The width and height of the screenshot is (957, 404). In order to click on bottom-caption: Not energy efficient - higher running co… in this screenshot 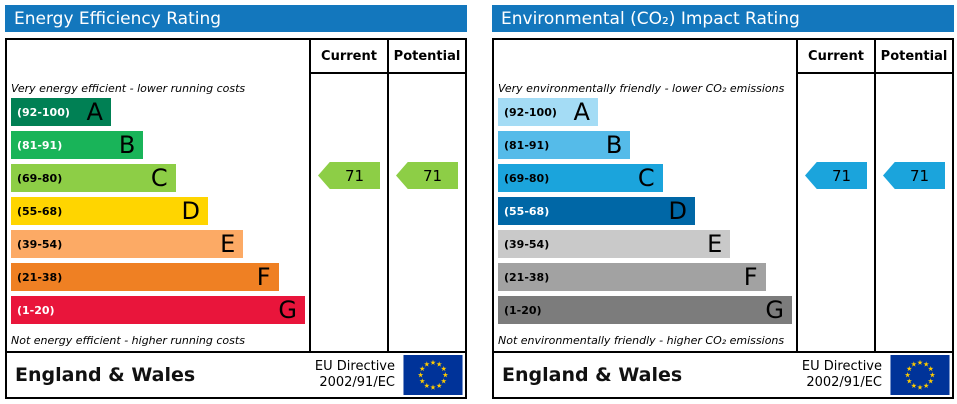, I will do `click(128, 340)`.